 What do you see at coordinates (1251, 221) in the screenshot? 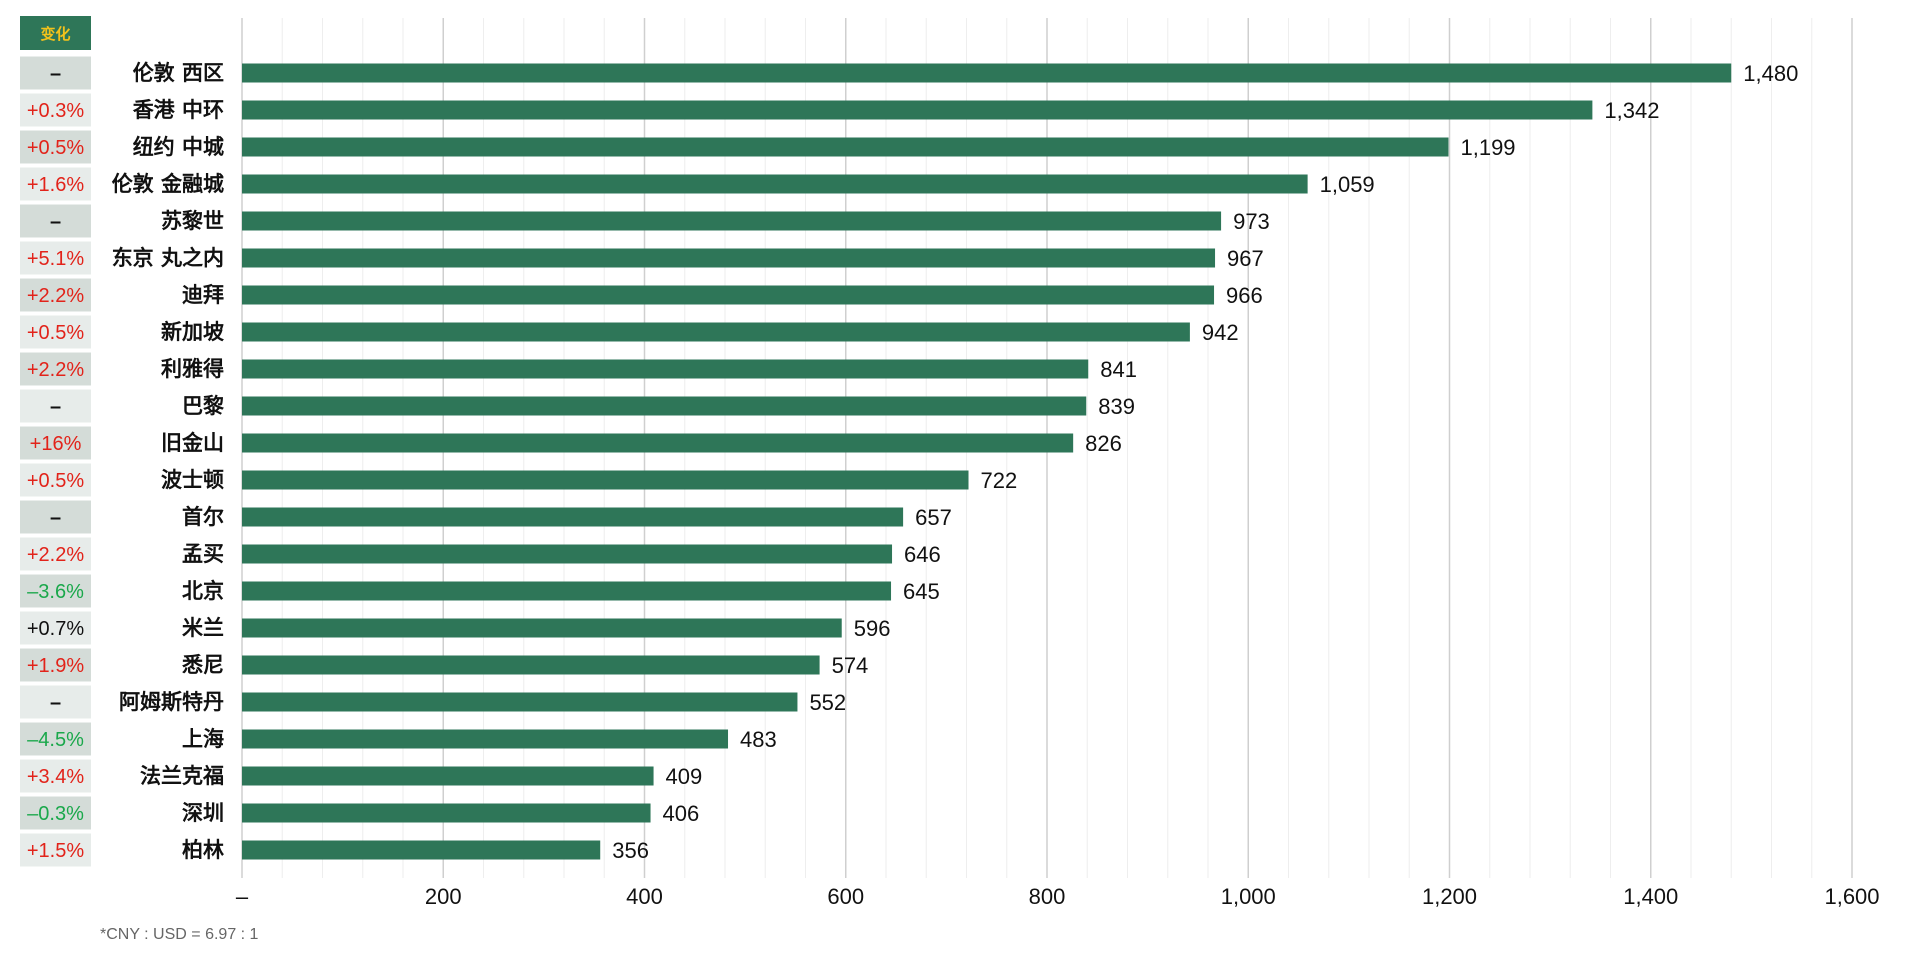
I see `data-label: 973` at bounding box center [1251, 221].